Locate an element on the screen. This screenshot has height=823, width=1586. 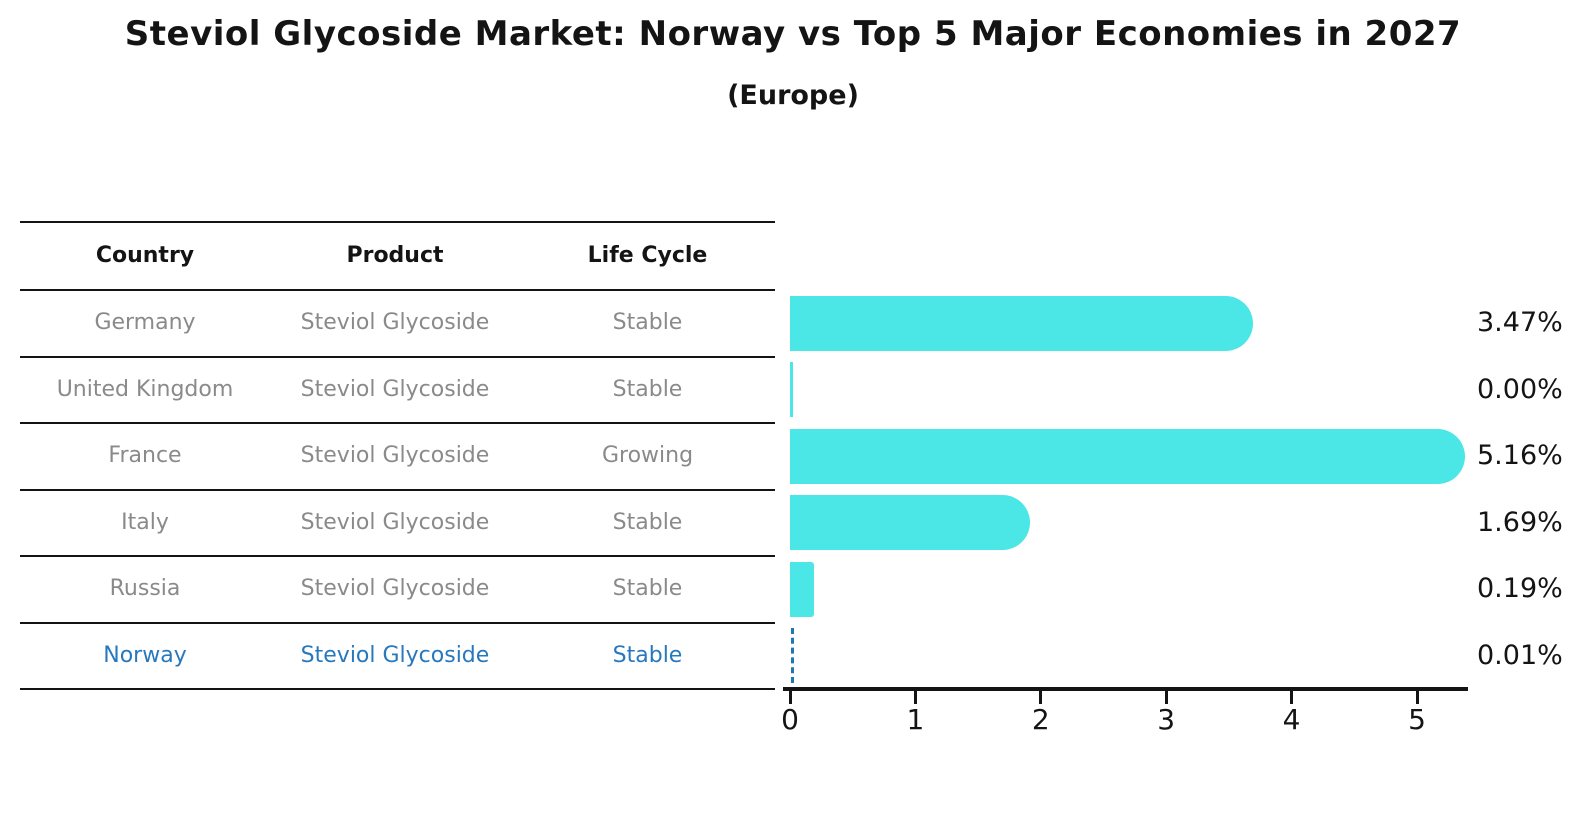
cell-product-italy: Steviol Glycoside is located at coordinates (395, 522).